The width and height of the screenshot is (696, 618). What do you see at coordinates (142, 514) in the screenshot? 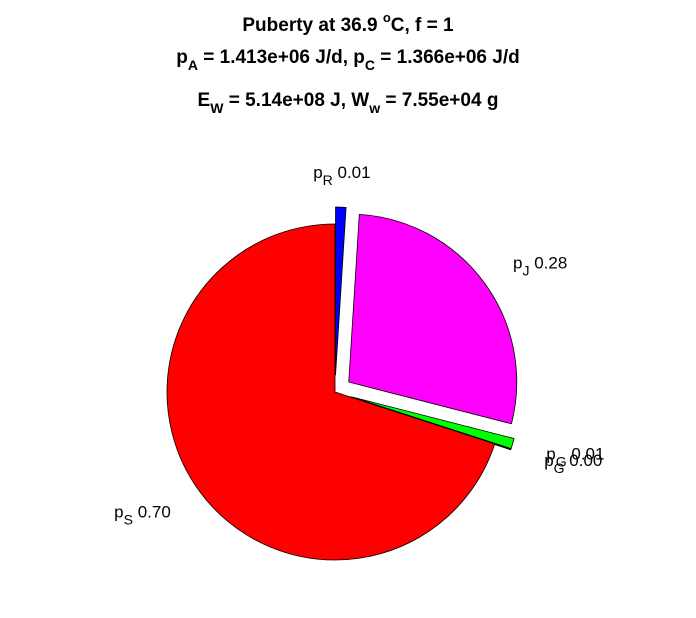
I see `slice-label-s-4: pS 0.70` at bounding box center [142, 514].